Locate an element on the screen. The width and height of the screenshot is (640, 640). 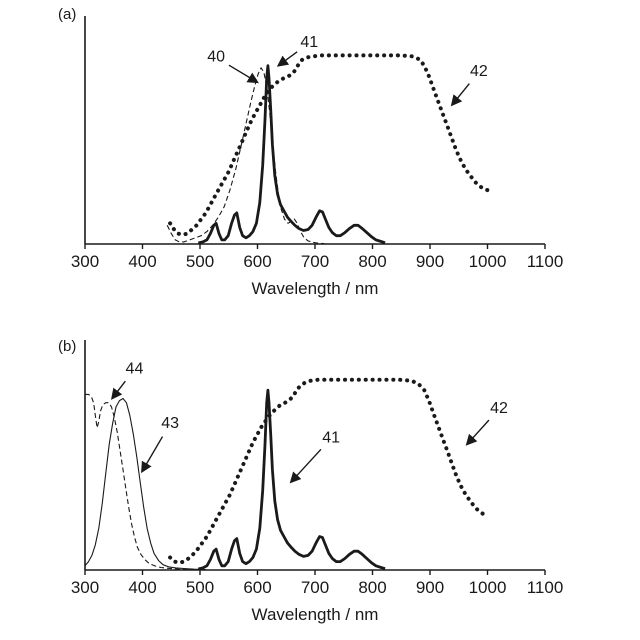
series-44-curve is located at coordinates (136, 481).